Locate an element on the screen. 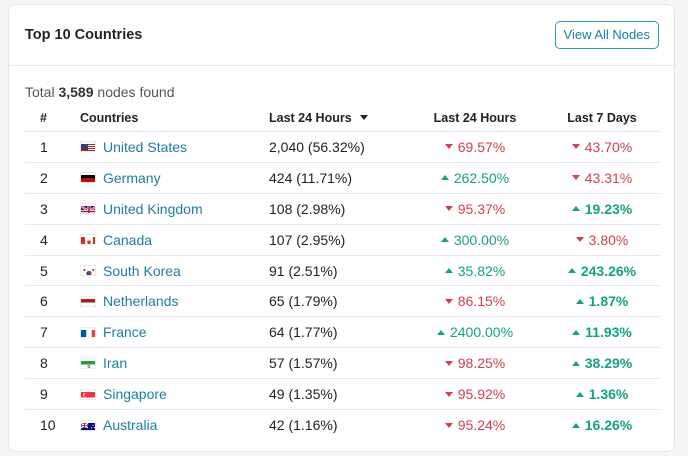 Image resolution: width=688 pixels, height=456 pixels. country-link: Netherlands is located at coordinates (141, 301).